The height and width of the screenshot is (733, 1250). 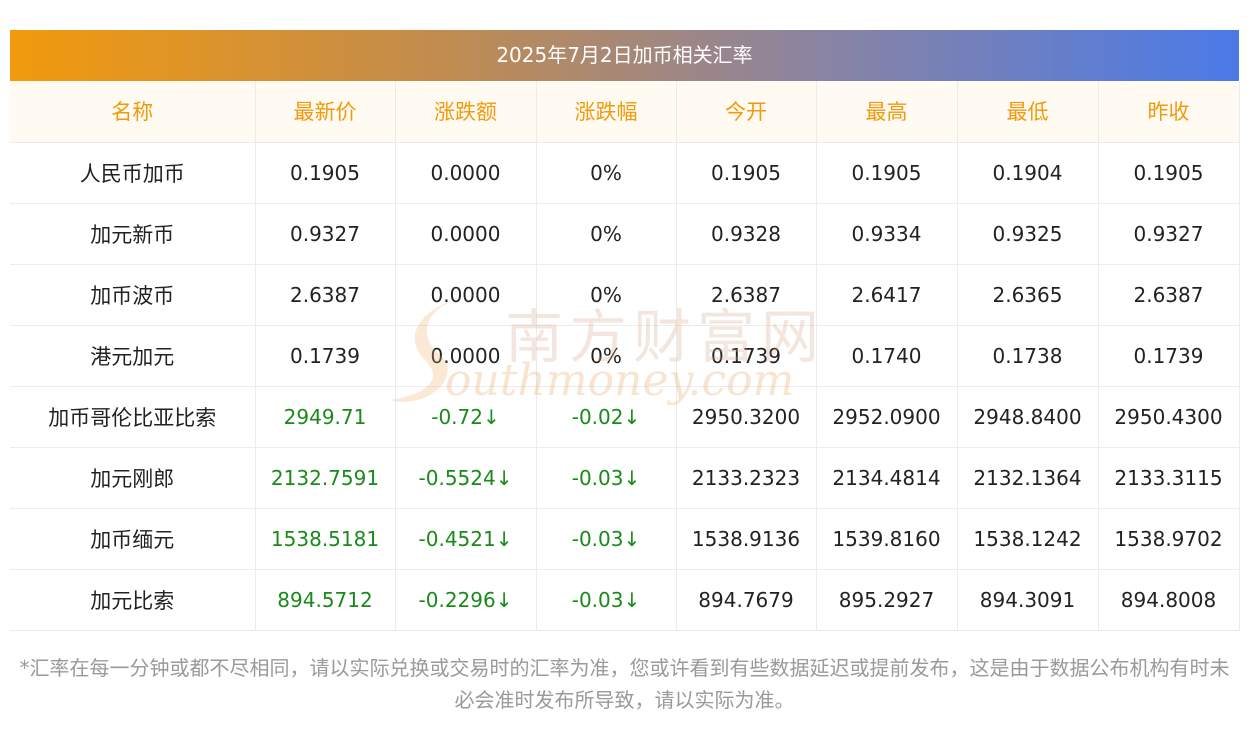 What do you see at coordinates (1028, 600) in the screenshot?
I see `cell-low: 894.3091` at bounding box center [1028, 600].